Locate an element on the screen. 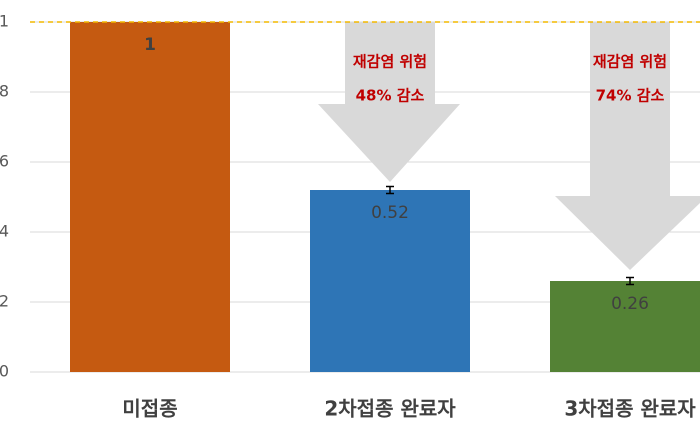 This screenshot has width=700, height=440. y-tick-label: 0 is located at coordinates (4, 371).